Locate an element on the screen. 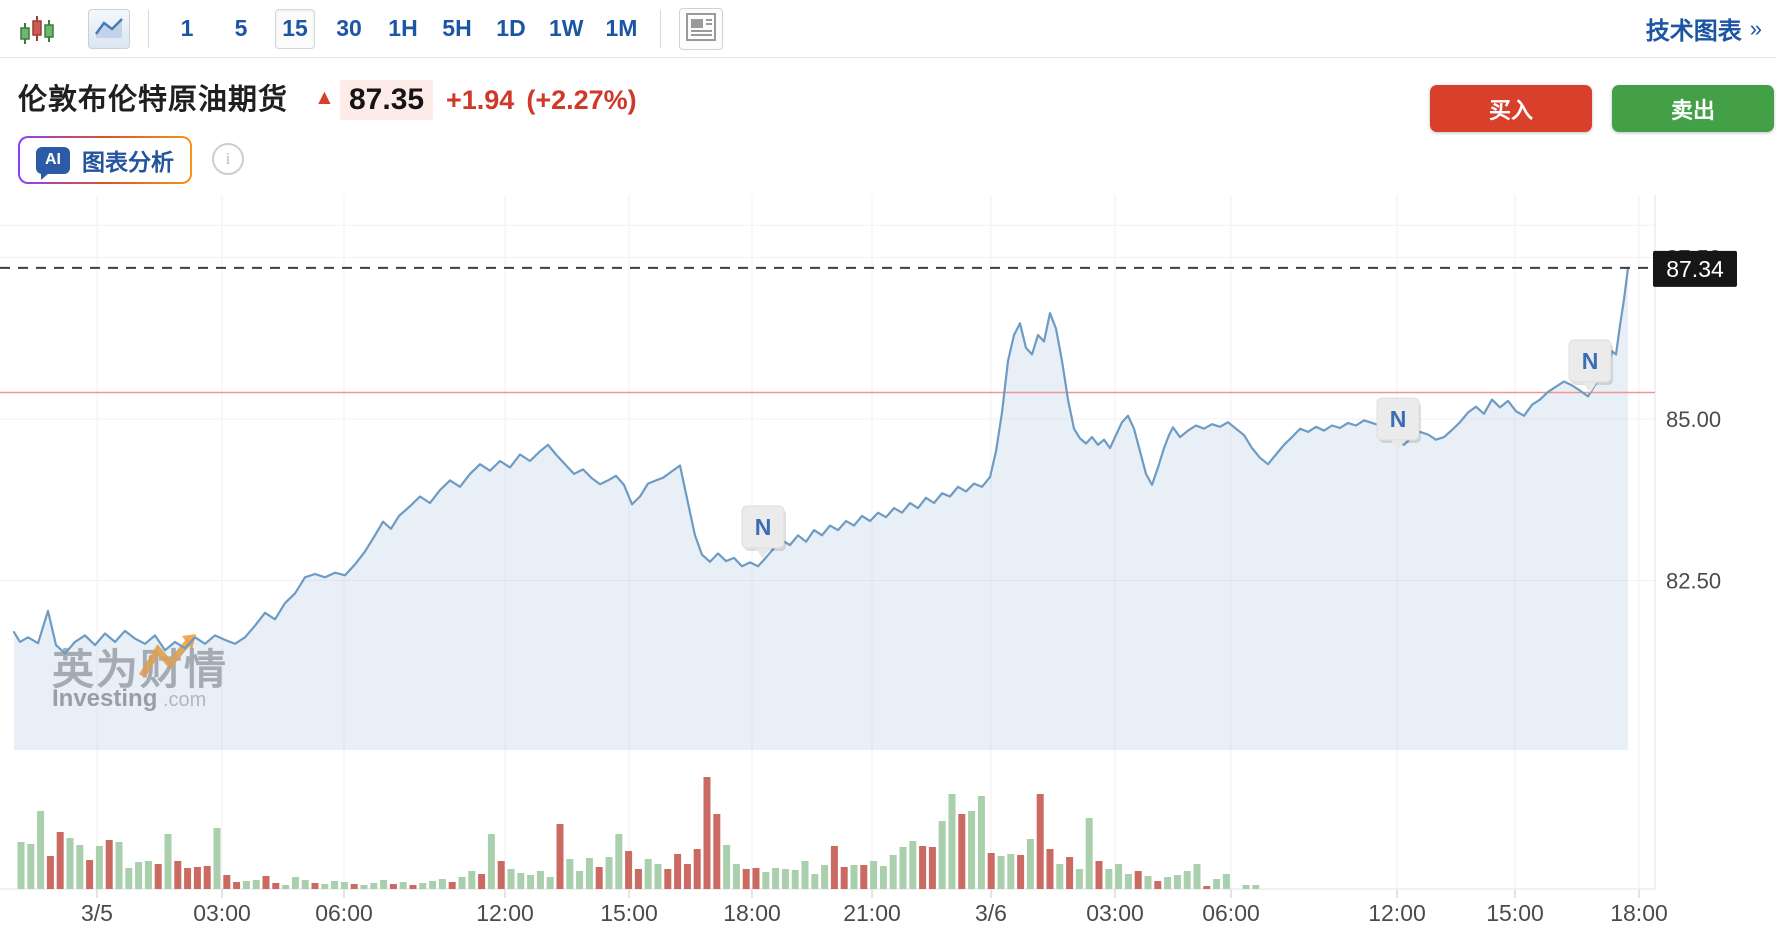 This screenshot has height=930, width=1776. price-change: +1.94 (+2.27%) is located at coordinates (541, 100).